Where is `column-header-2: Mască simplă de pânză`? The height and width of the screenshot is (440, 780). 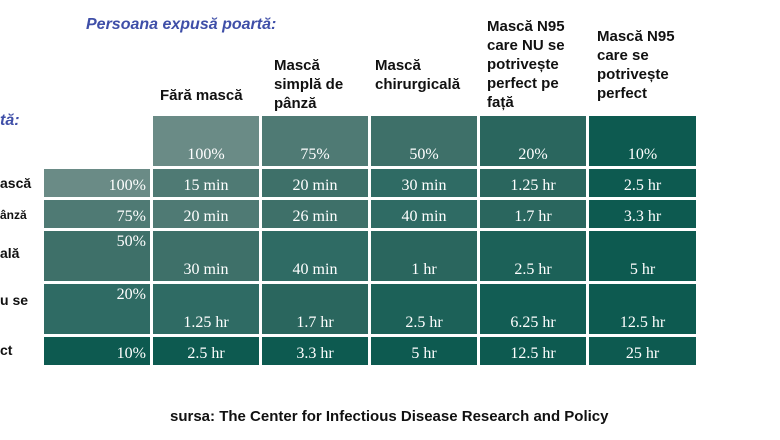
column-header-2: Mască simplă de pânză is located at coordinates (309, 84).